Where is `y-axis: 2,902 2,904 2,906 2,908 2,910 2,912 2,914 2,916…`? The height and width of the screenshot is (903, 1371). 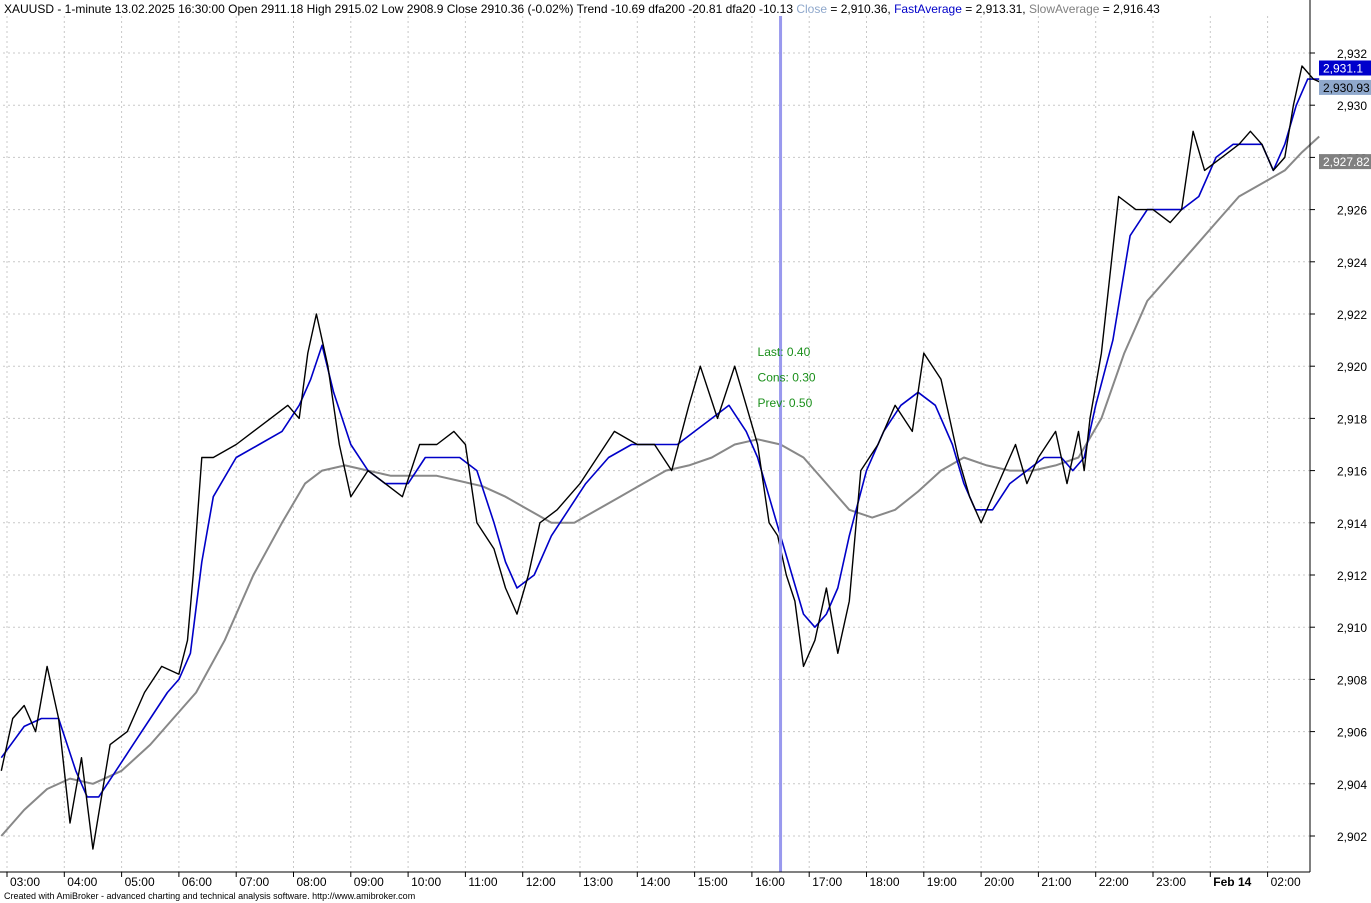
y-axis: 2,902 2,904 2,906 2,908 2,910 2,912 2,914 2,916… is located at coordinates (1338, 436).